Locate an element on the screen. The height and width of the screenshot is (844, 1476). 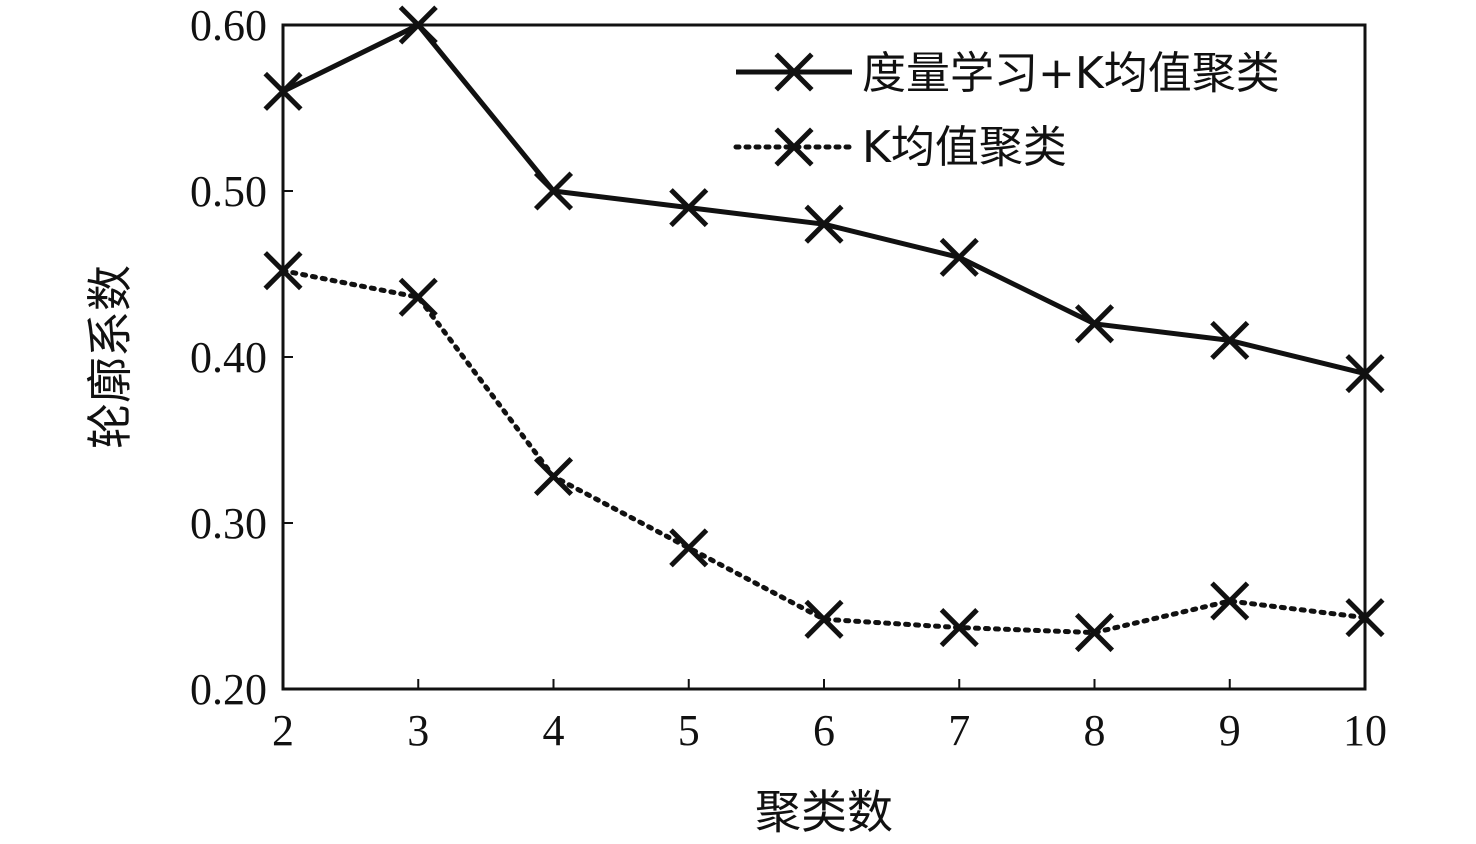
y-tick-label: 0.40 is located at coordinates (228, 357).